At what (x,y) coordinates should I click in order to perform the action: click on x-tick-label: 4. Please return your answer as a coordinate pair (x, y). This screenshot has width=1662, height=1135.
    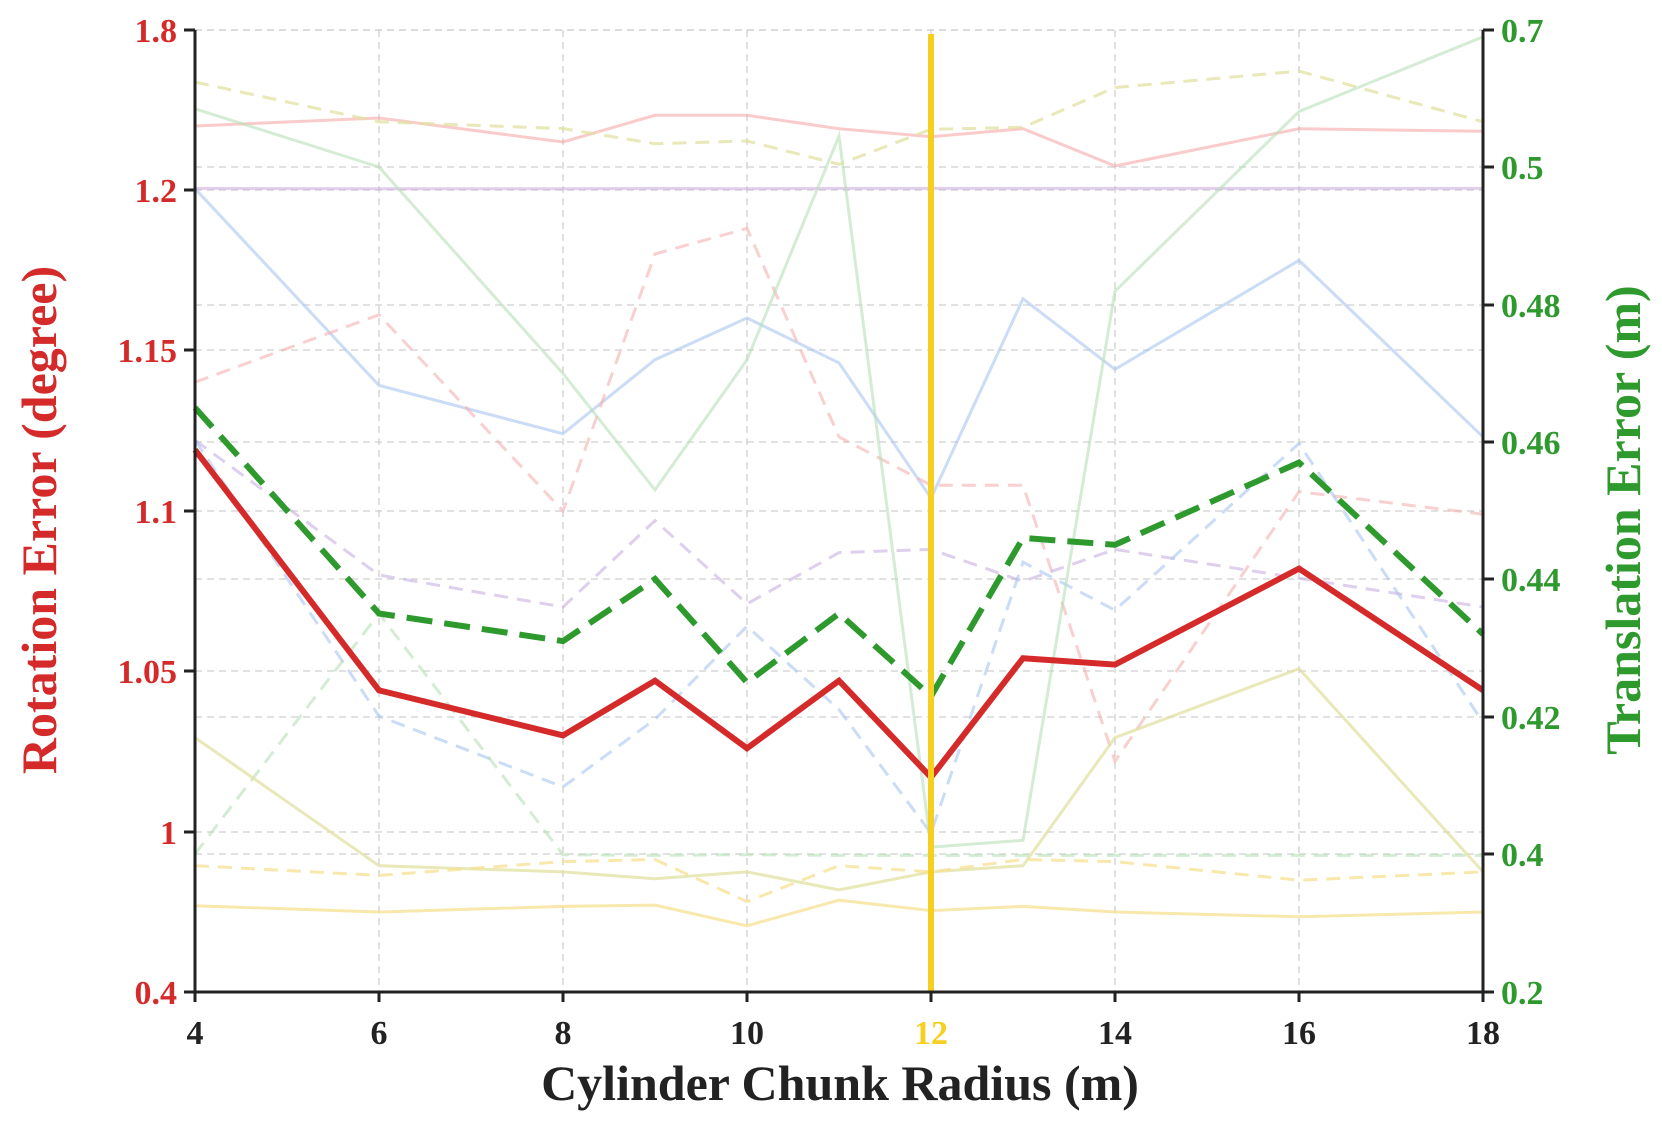
    Looking at the image, I should click on (195, 1033).